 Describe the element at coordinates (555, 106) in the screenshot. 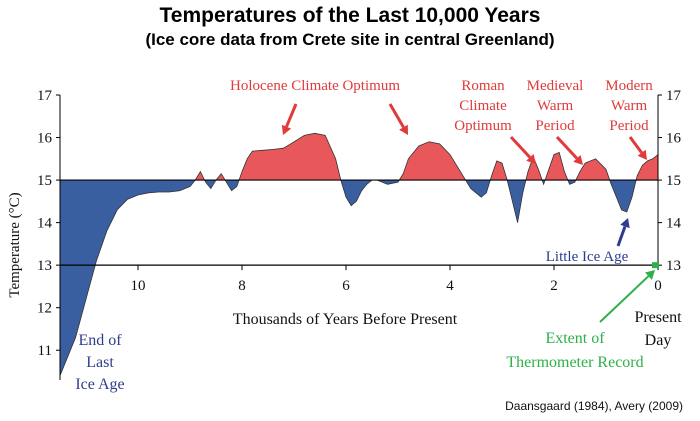

I see `annotation-medieval-2: Warm` at that location.